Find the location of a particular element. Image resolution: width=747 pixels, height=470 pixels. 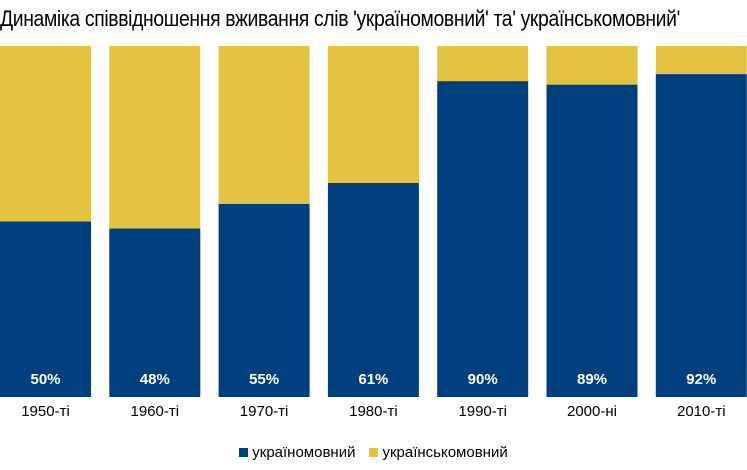

legend-label-ukrainskomovnyi: українськомовний is located at coordinates (445, 452).